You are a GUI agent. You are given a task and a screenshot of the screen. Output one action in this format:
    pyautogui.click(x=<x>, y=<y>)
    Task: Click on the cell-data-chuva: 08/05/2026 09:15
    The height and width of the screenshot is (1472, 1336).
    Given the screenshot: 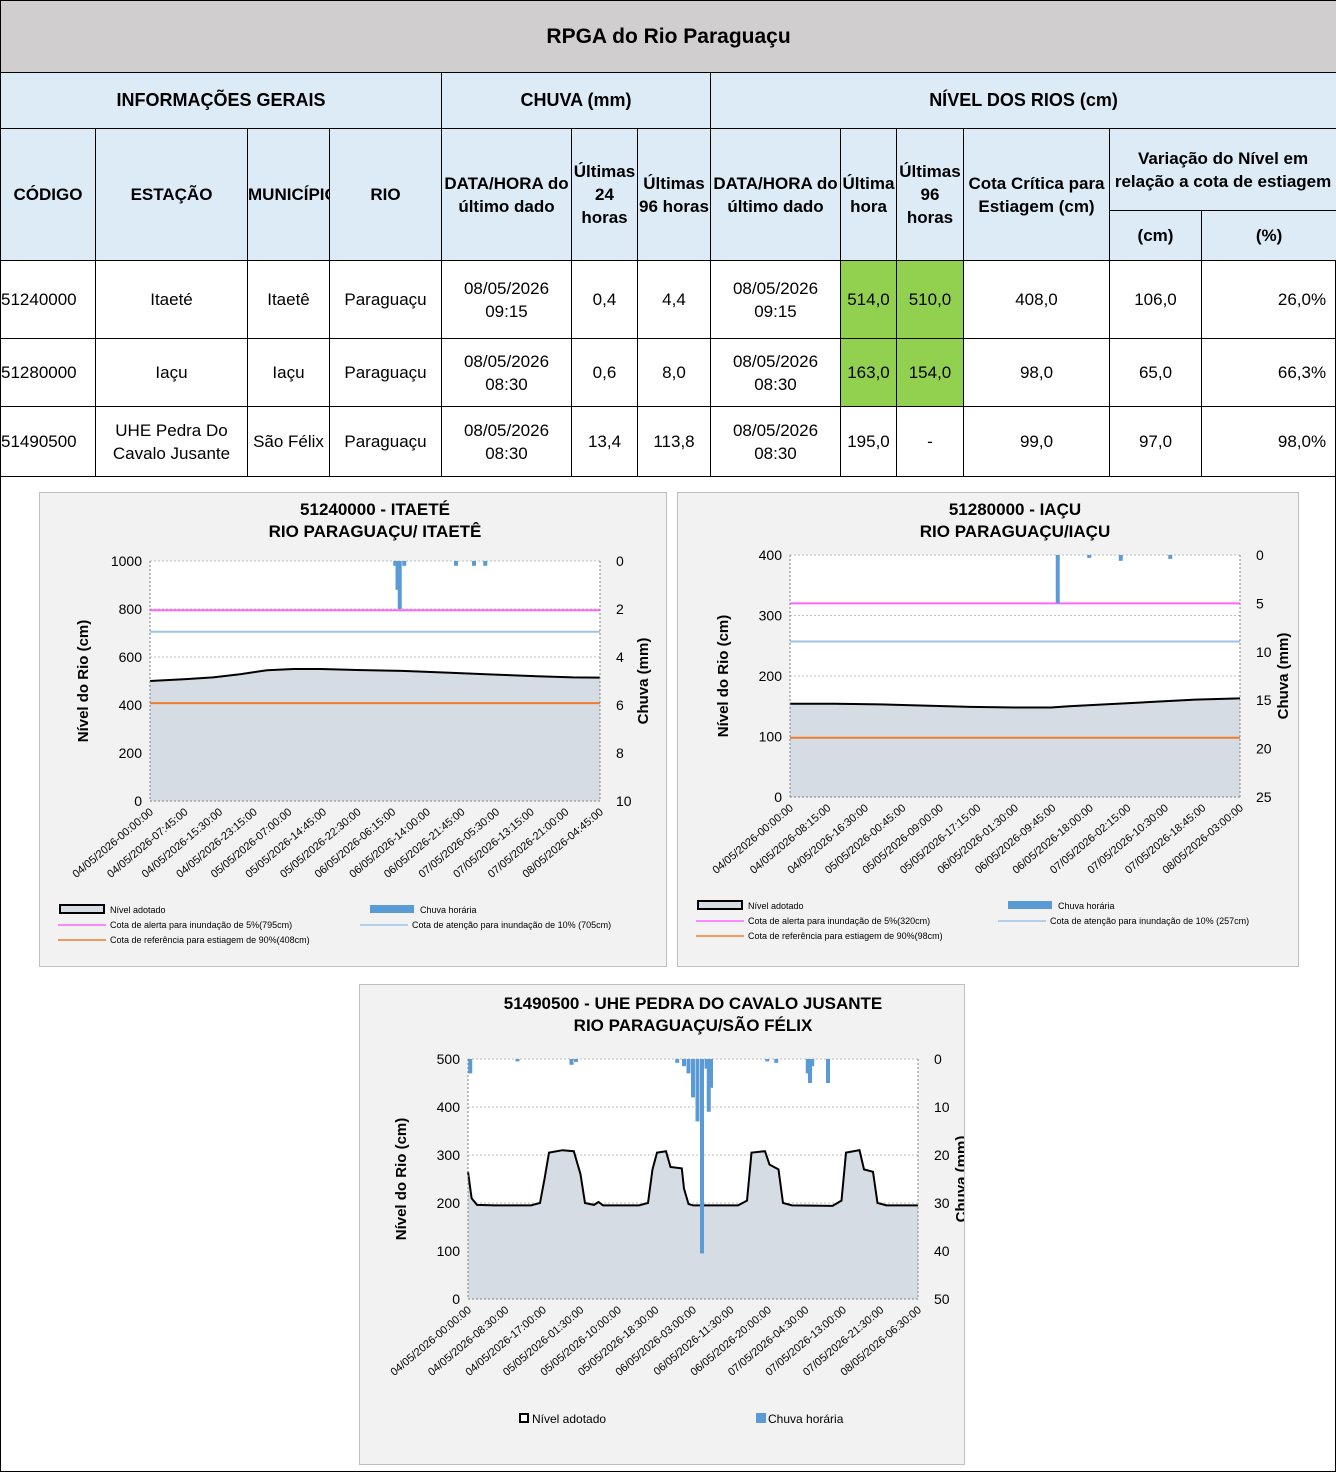 What is the action you would take?
    pyautogui.click(x=506, y=299)
    